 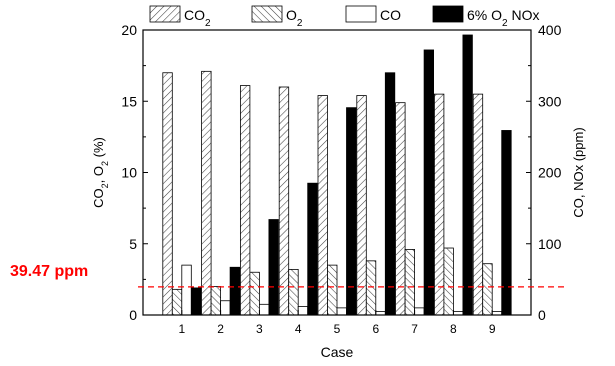 I want to click on left-tick-label: 10, so click(x=129, y=173).